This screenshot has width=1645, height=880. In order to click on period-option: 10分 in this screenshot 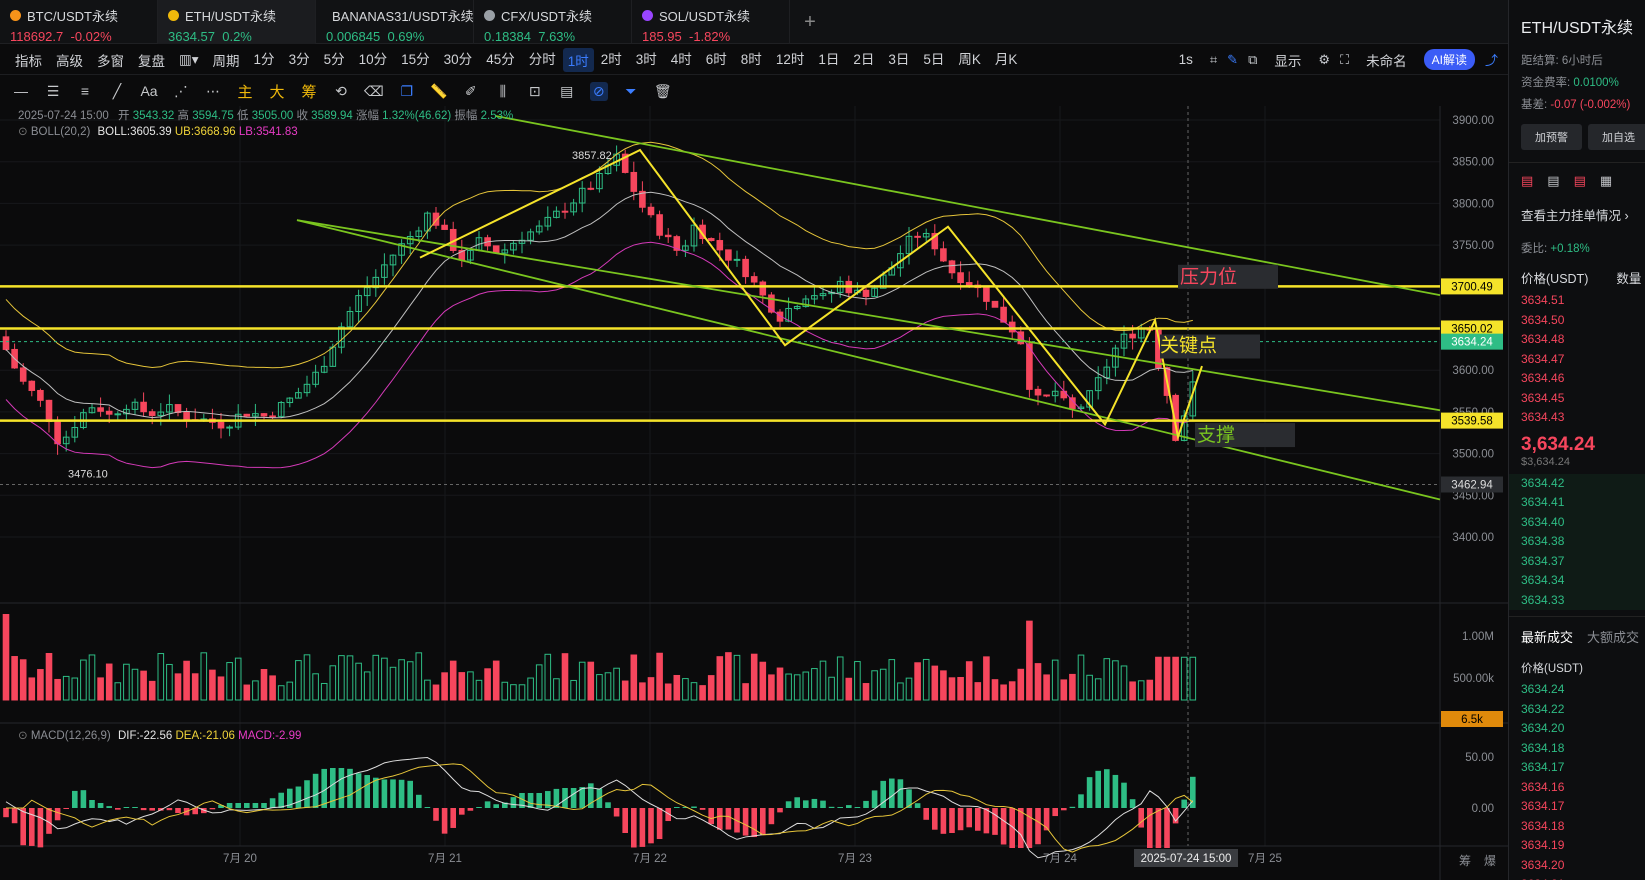, I will do `click(373, 59)`.